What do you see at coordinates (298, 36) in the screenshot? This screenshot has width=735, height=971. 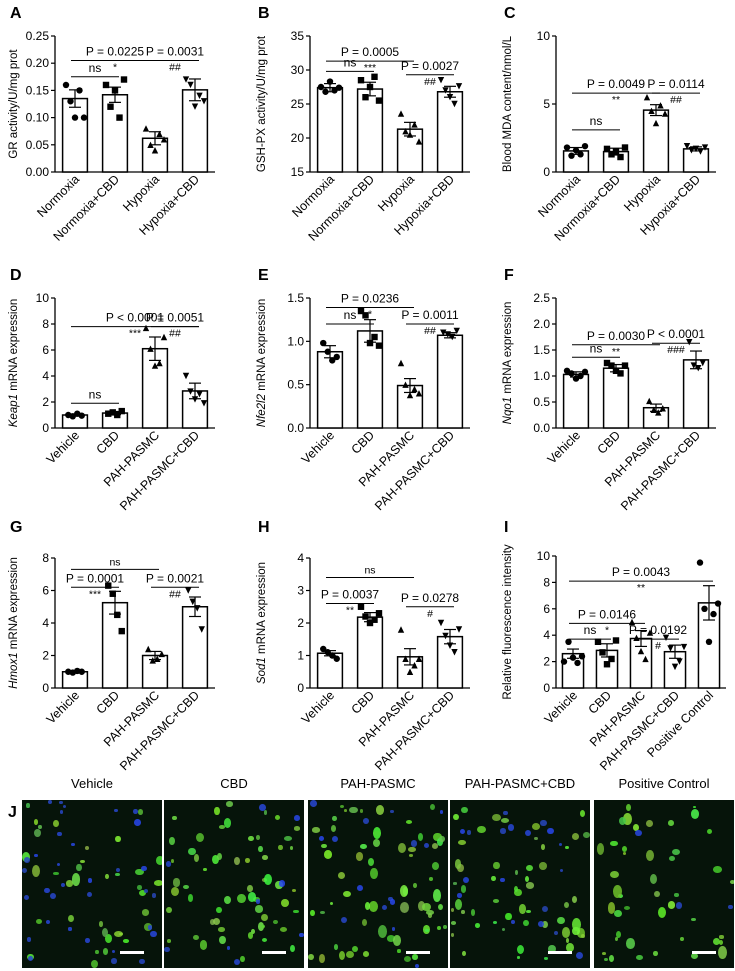 I see `y-tick-label: 35` at bounding box center [298, 36].